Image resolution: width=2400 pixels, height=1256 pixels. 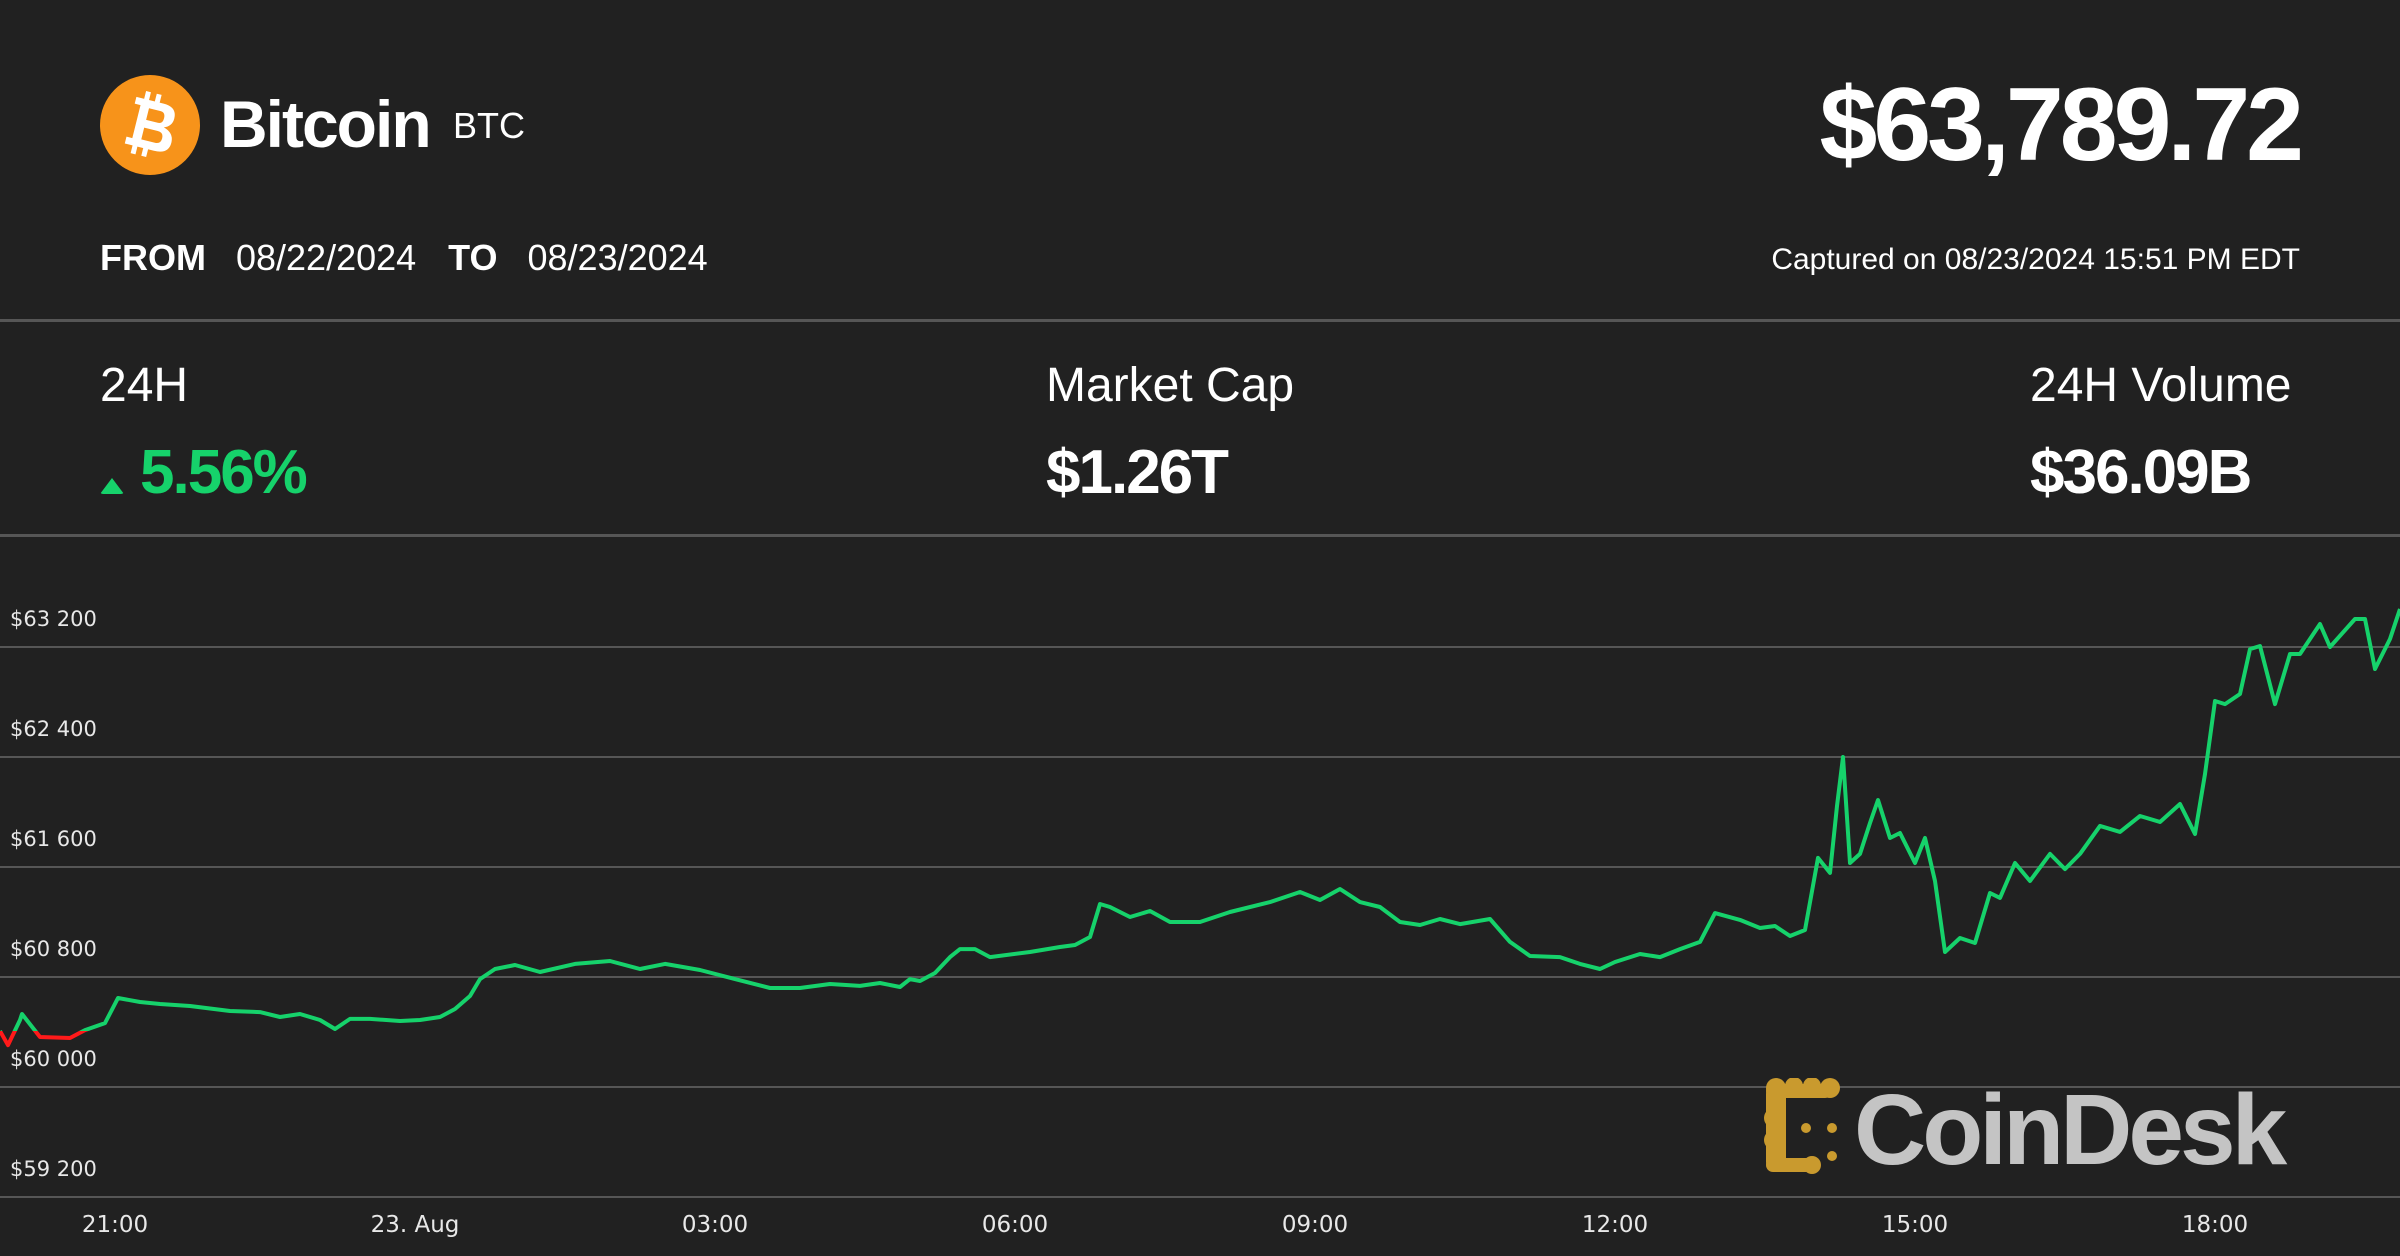 What do you see at coordinates (2061, 125) in the screenshot?
I see `current-price: $63,789.72` at bounding box center [2061, 125].